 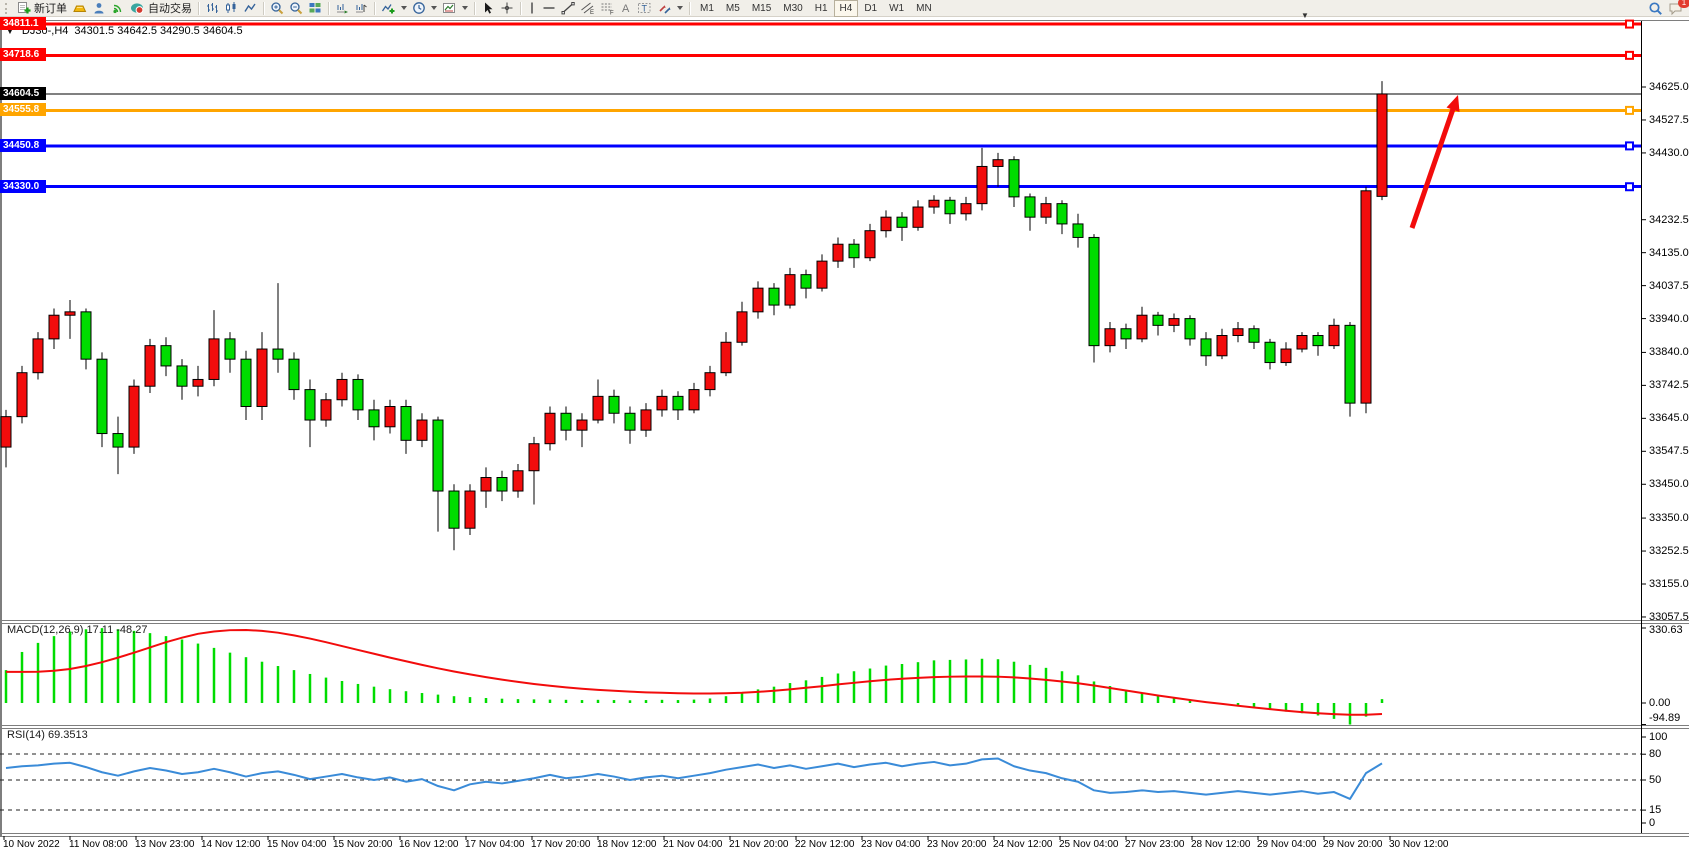 What do you see at coordinates (488, 8) in the screenshot?
I see `cursor-button` at bounding box center [488, 8].